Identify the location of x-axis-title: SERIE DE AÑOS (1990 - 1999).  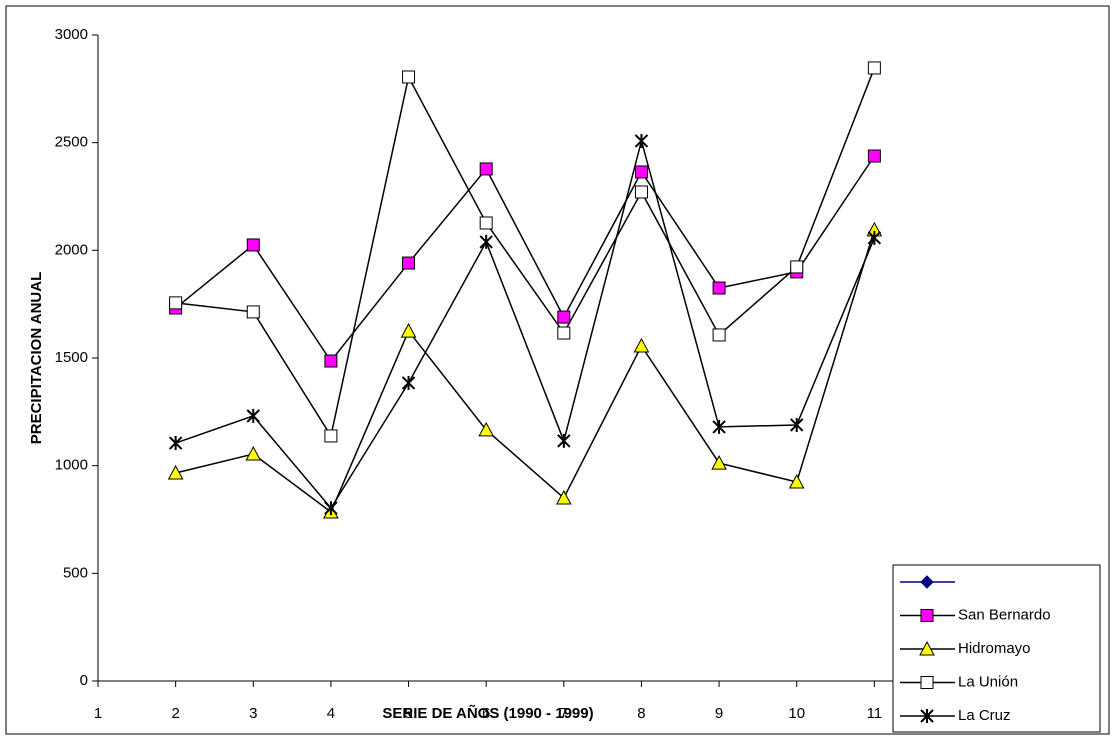
(487, 713).